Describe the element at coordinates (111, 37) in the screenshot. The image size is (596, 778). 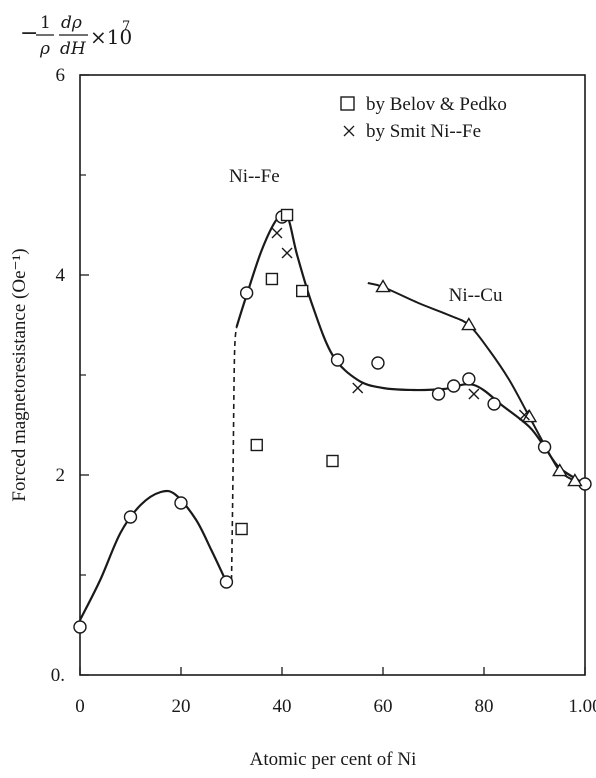
I see `formula-multiplier: ×10` at that location.